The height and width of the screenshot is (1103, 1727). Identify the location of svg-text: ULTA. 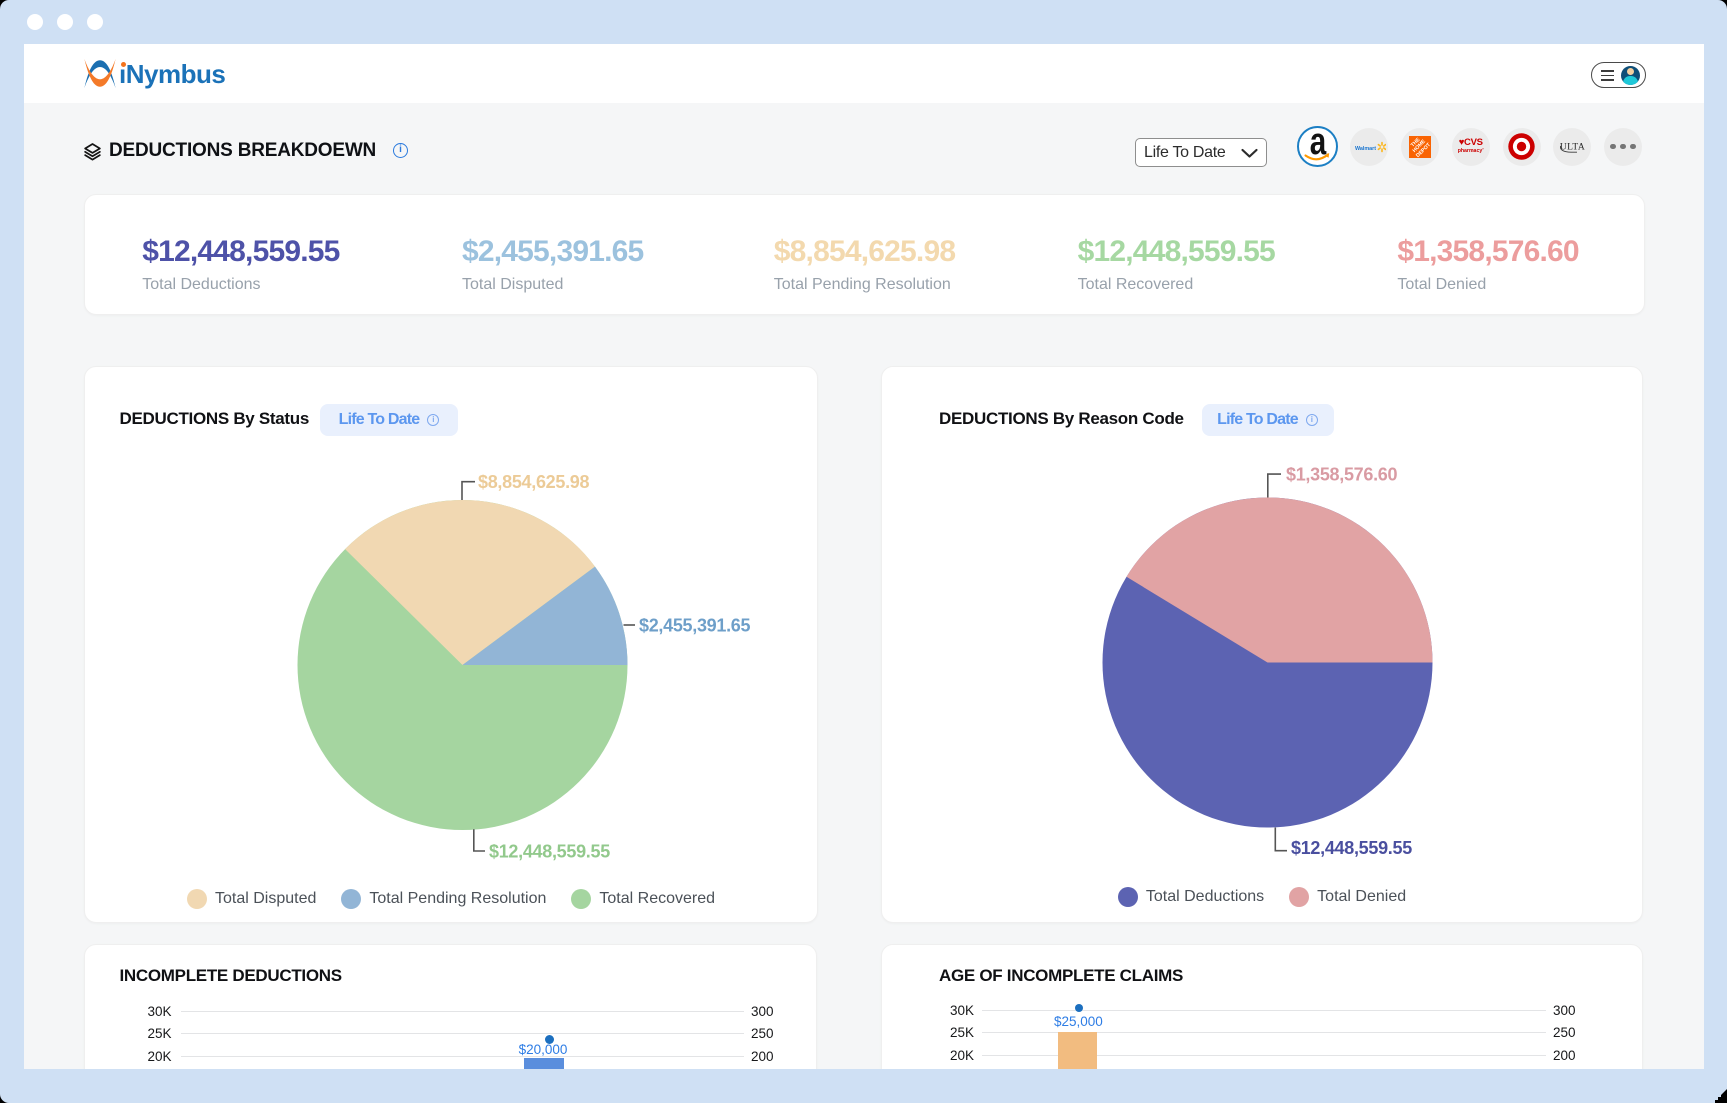
(1572, 147).